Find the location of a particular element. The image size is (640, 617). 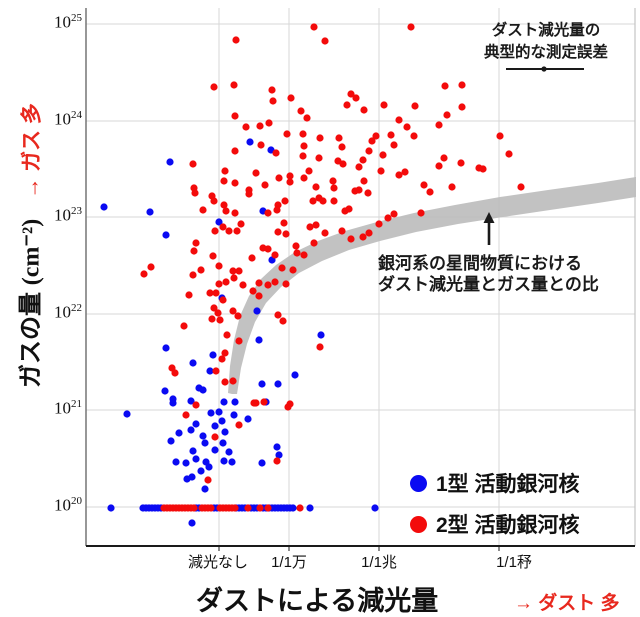

y-axis-units: (cm⁻²) is located at coordinates (31, 252).